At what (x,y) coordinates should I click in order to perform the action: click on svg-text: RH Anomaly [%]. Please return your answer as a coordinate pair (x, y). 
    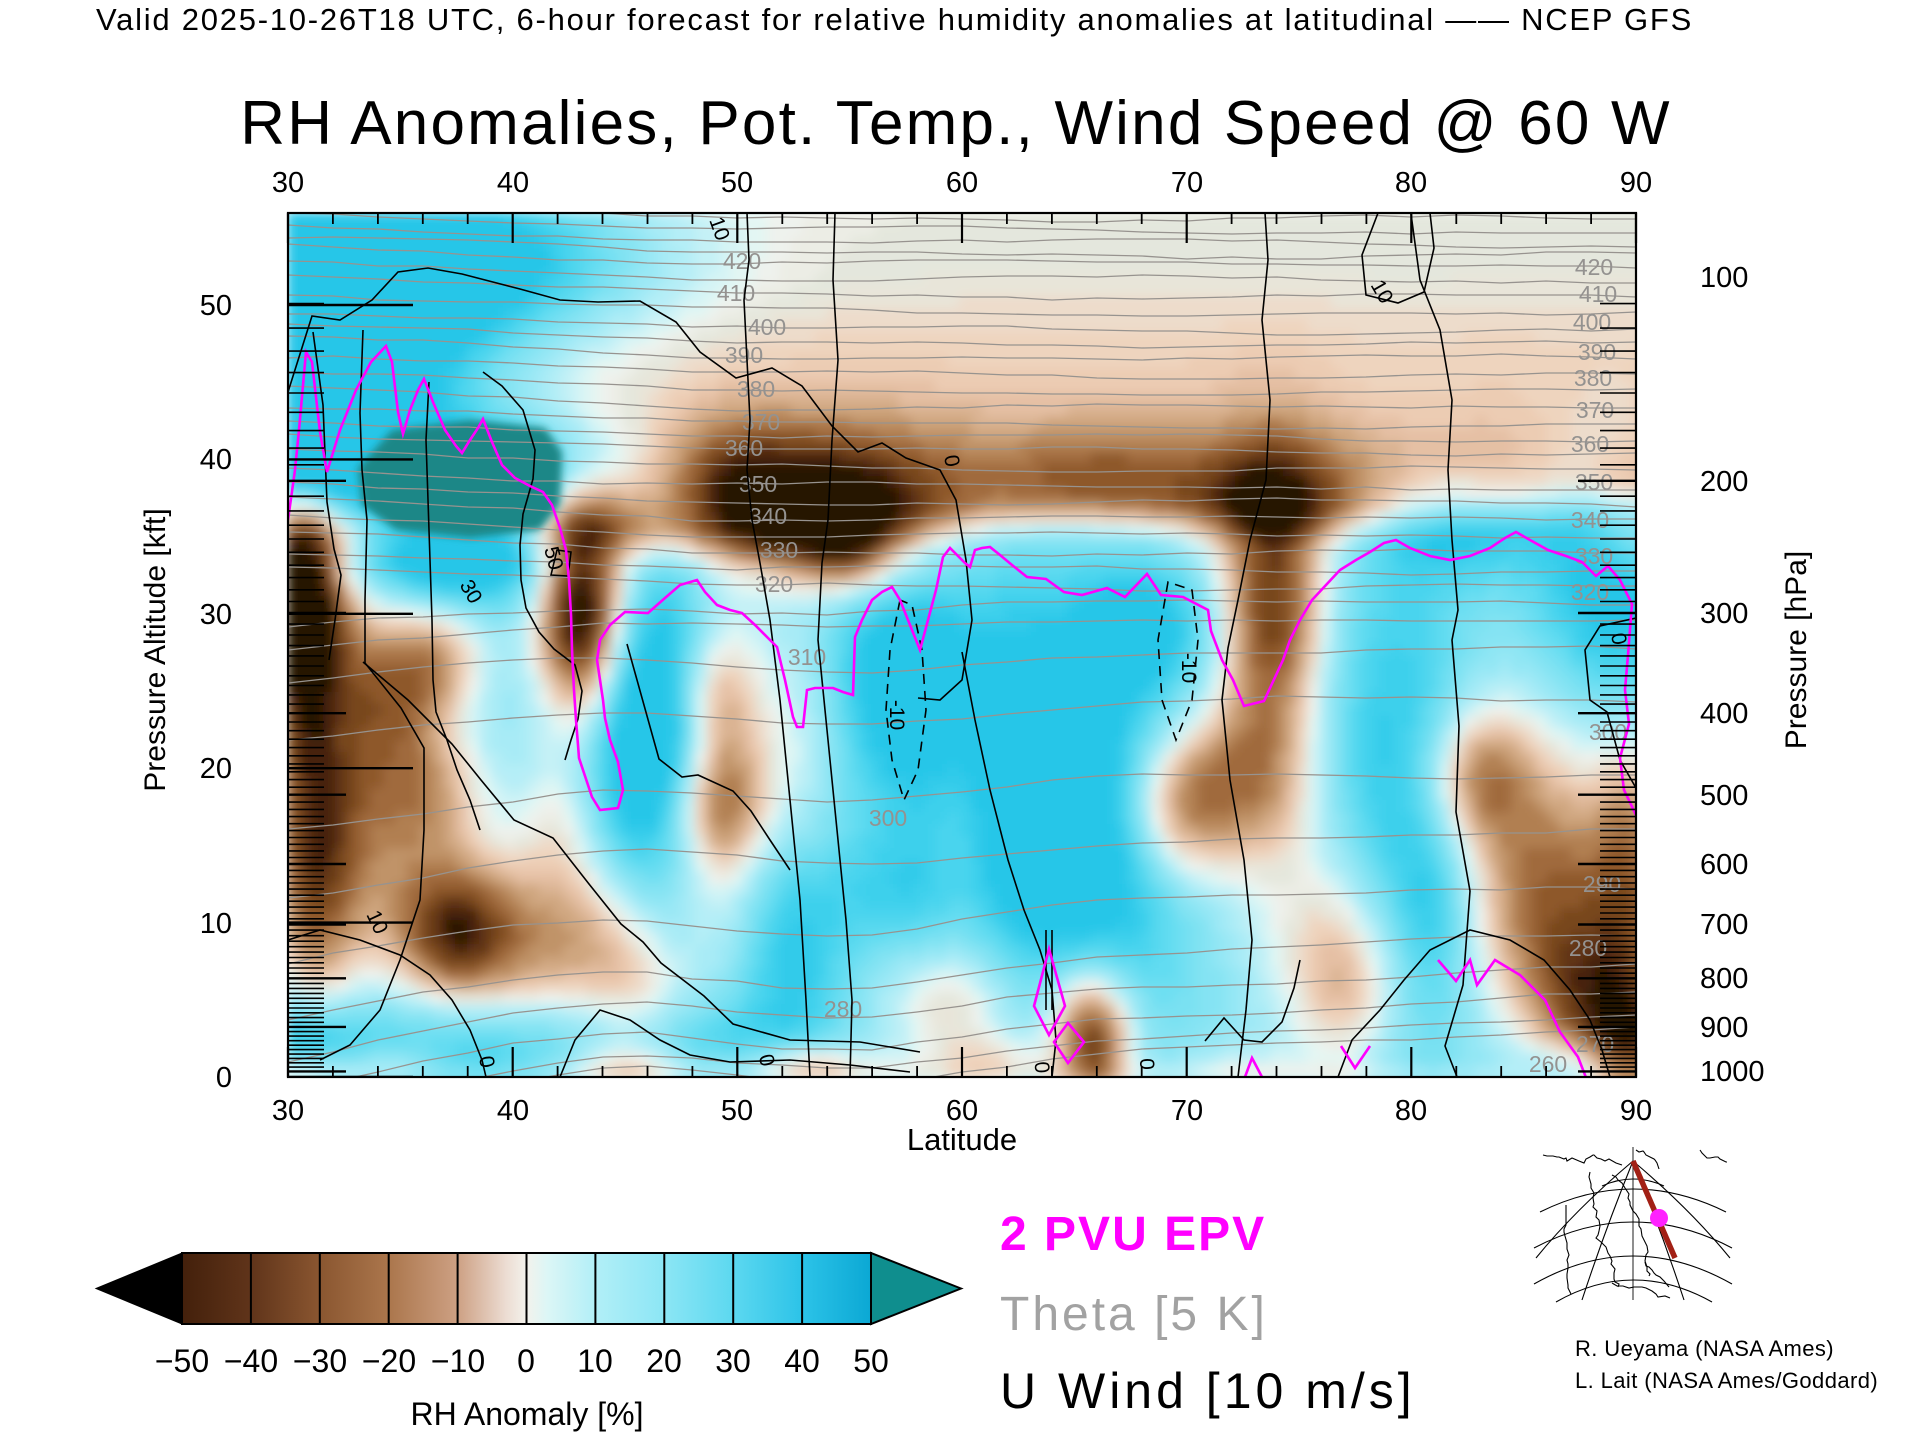
    Looking at the image, I should click on (527, 1414).